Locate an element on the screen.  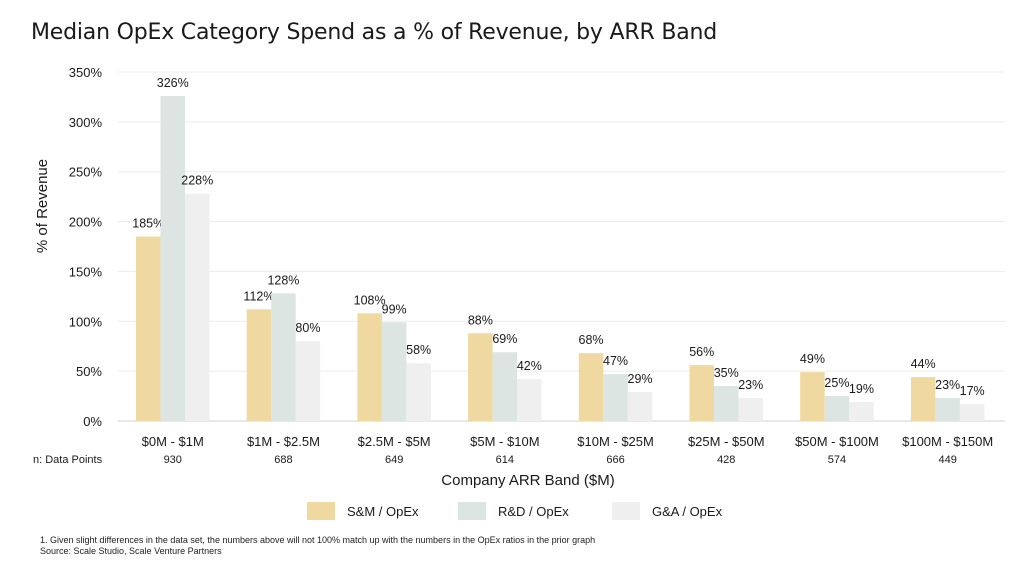
x-tick-label: $2.5M - $5M is located at coordinates (394, 441).